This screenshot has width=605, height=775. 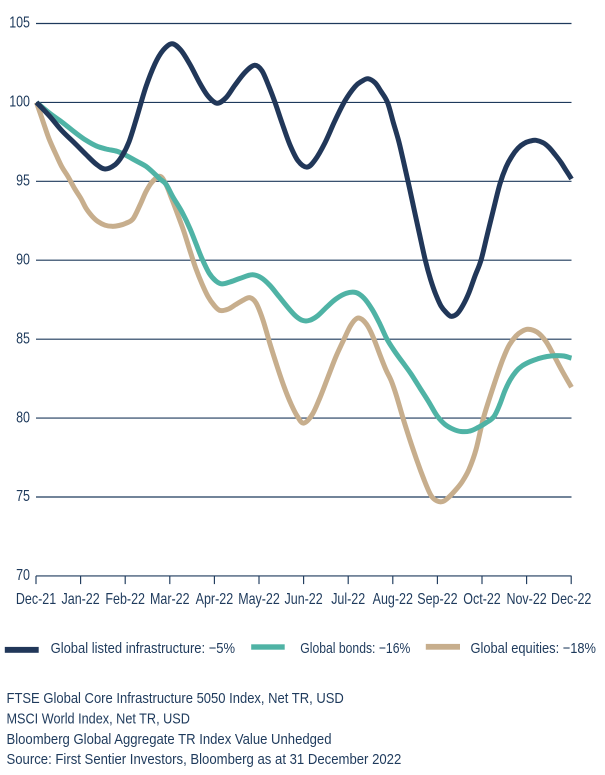 I want to click on svg-text: Sep-22, so click(x=437, y=599).